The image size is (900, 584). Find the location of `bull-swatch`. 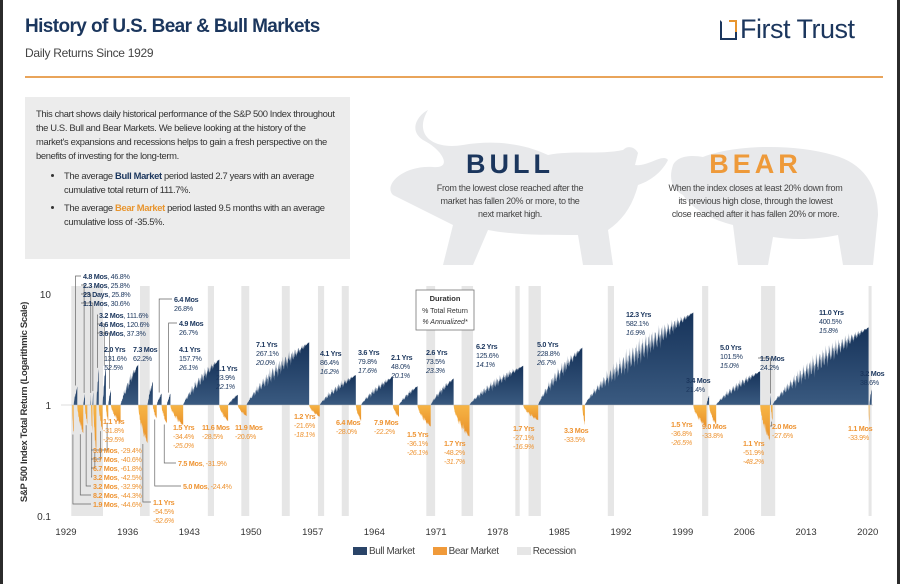

bull-swatch is located at coordinates (360, 551).